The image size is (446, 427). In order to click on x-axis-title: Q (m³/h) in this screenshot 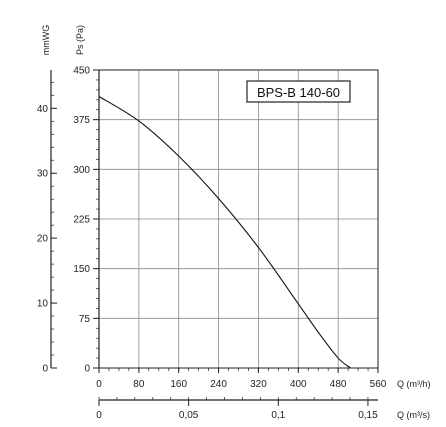, I will do `click(414, 384)`.